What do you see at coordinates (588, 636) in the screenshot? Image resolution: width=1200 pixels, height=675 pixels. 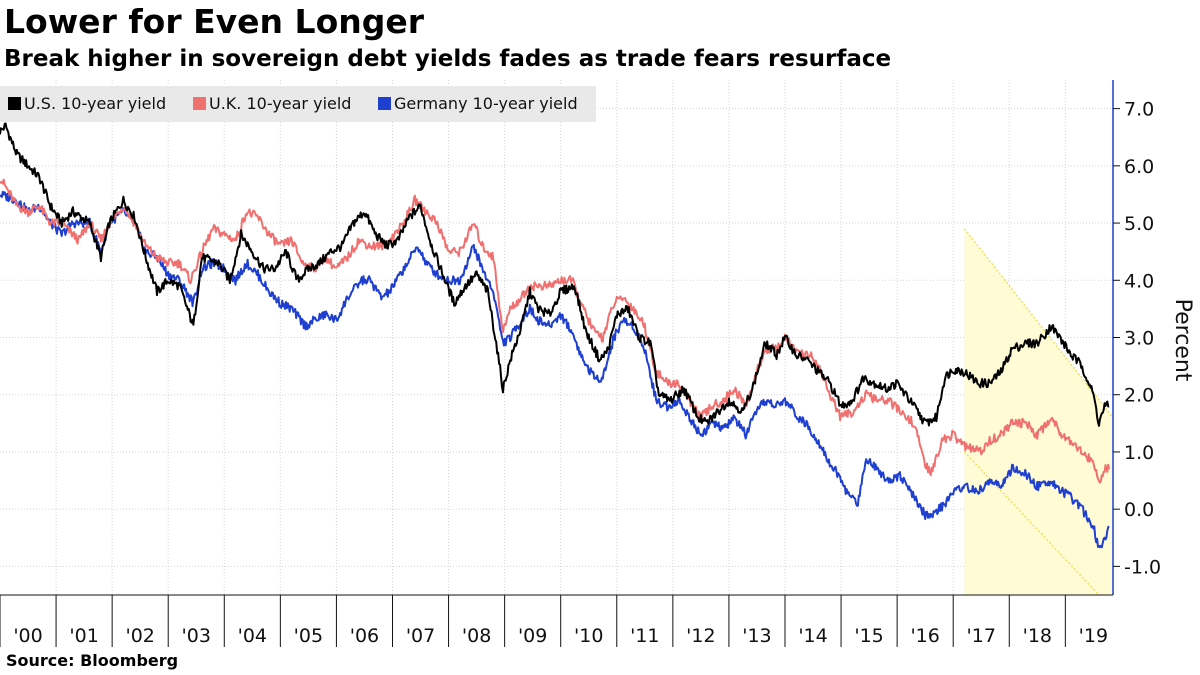 I see `x-tick-label: '10` at bounding box center [588, 636].